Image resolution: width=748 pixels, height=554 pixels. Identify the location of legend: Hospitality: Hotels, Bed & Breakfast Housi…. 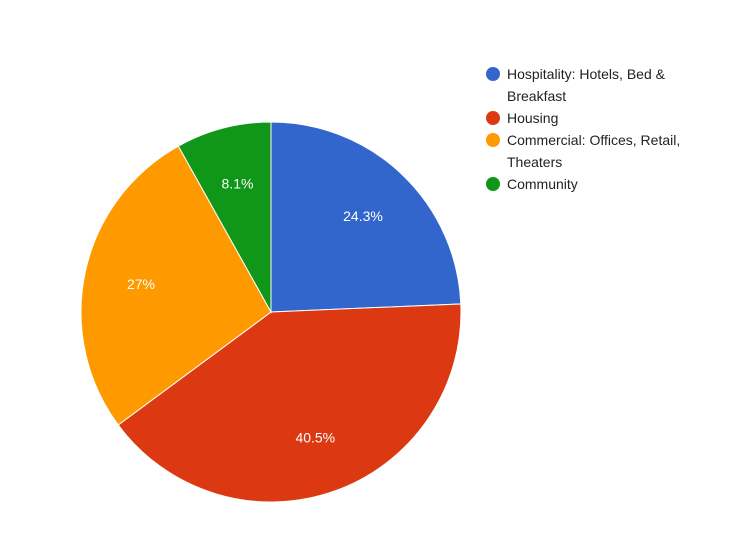
(583, 129).